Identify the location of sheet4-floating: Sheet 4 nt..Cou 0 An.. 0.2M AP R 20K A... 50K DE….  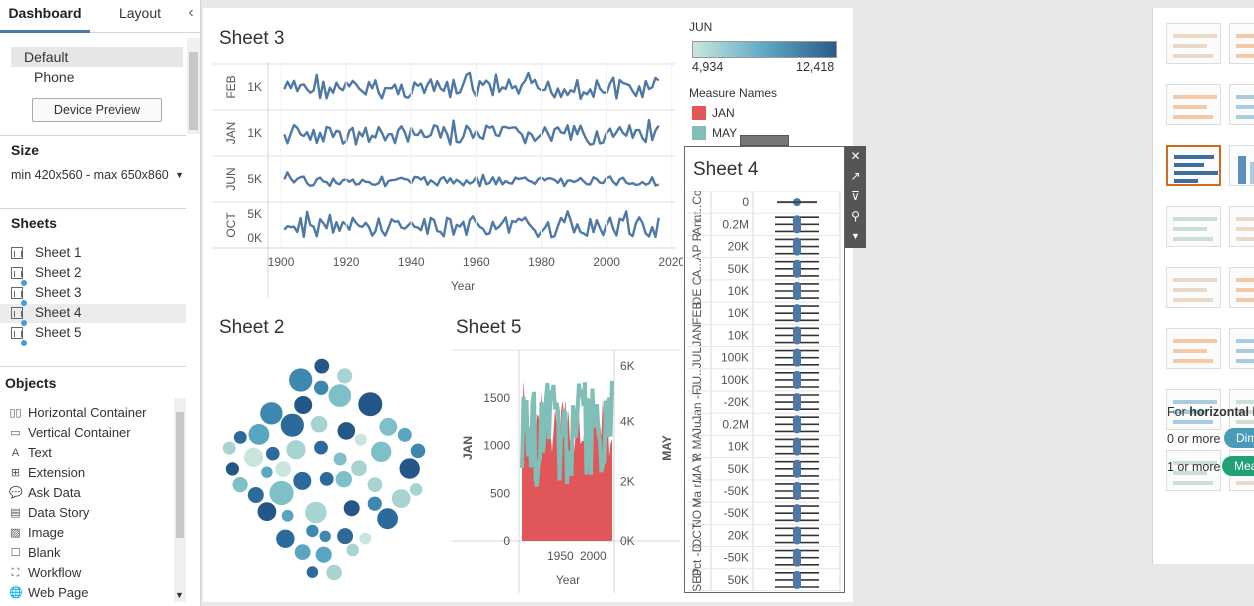
(764, 369).